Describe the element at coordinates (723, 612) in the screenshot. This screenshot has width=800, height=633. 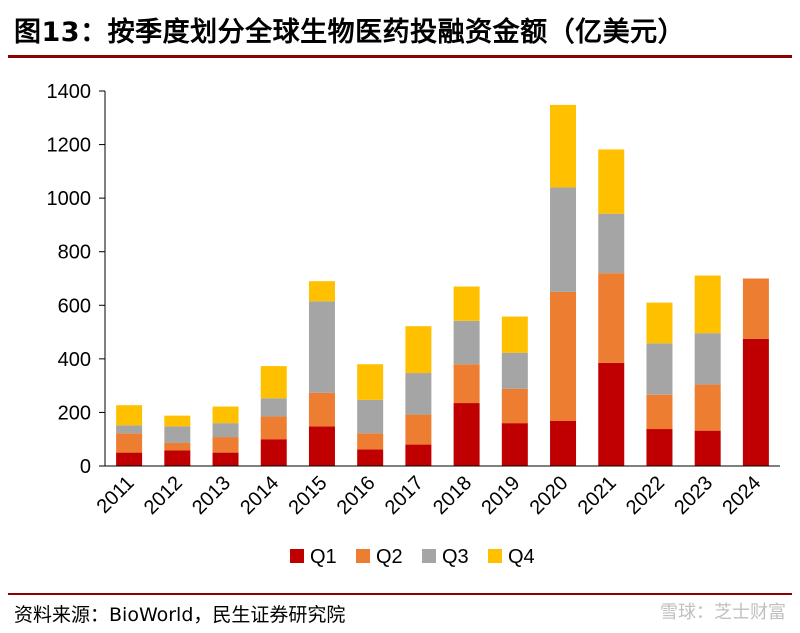
I see `watermark: 雪球：芝士财富` at that location.